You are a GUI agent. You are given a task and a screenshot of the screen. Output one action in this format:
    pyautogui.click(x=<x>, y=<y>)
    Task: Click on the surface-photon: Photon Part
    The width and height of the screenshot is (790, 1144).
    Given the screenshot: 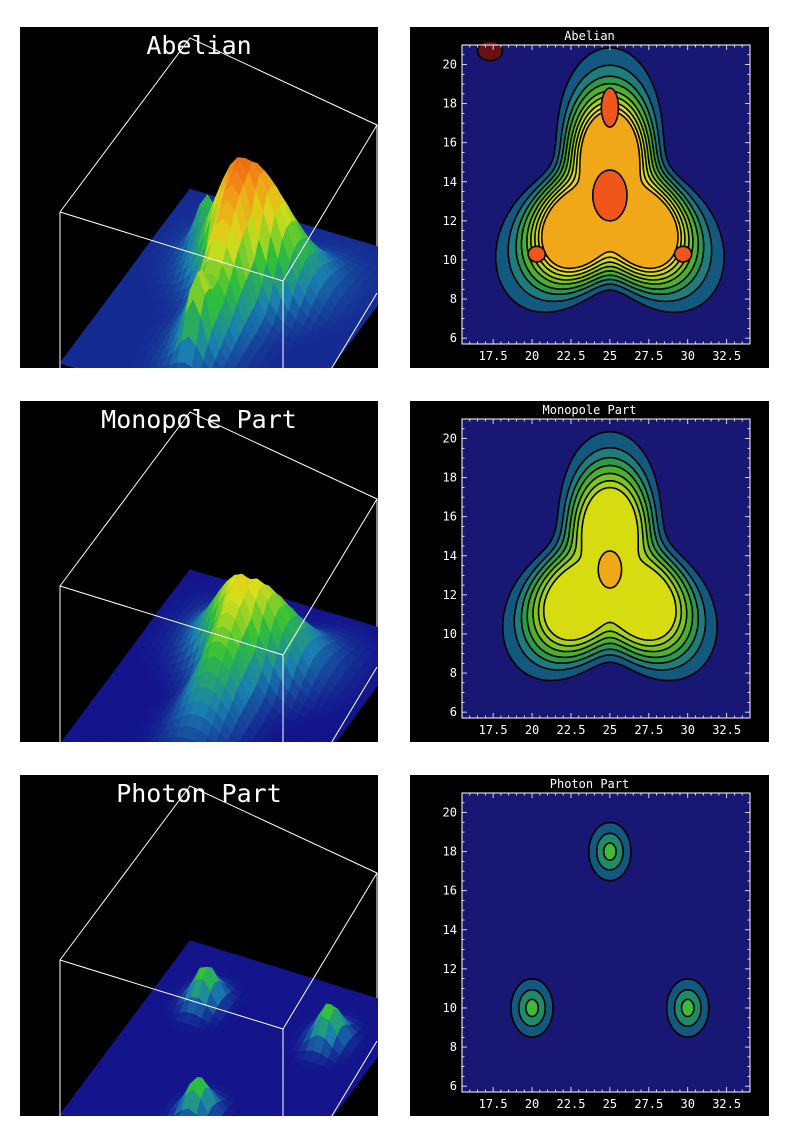 What is the action you would take?
    pyautogui.click(x=199, y=945)
    